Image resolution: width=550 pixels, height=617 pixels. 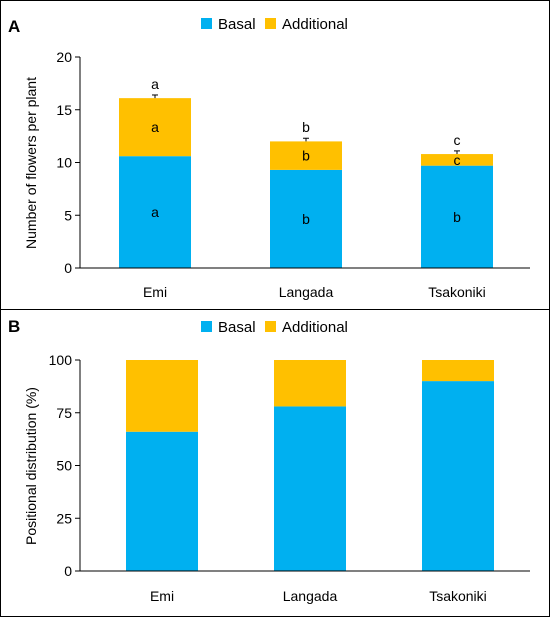 I want to click on panel-a-letter-emi-basal: a, so click(x=155, y=212).